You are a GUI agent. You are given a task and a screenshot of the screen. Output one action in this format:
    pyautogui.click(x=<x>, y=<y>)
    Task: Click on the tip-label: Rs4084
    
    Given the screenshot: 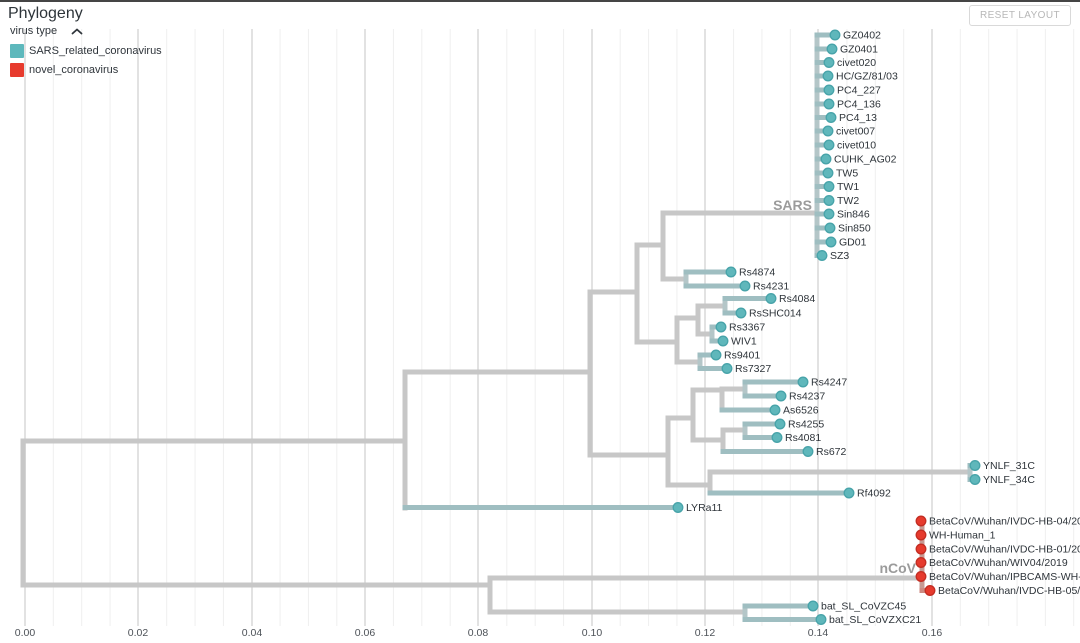 What is the action you would take?
    pyautogui.click(x=797, y=299)
    